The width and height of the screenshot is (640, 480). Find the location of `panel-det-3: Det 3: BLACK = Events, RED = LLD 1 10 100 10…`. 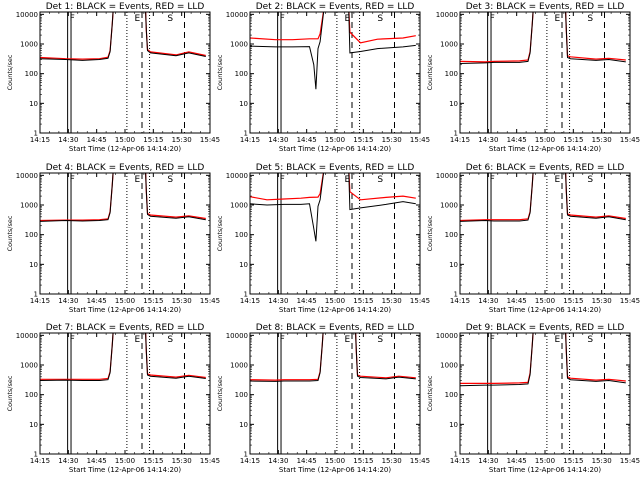

panel-det-3: Det 3: BLACK = Events, RED = LLD 1 10 100 10… is located at coordinates (533, 77).